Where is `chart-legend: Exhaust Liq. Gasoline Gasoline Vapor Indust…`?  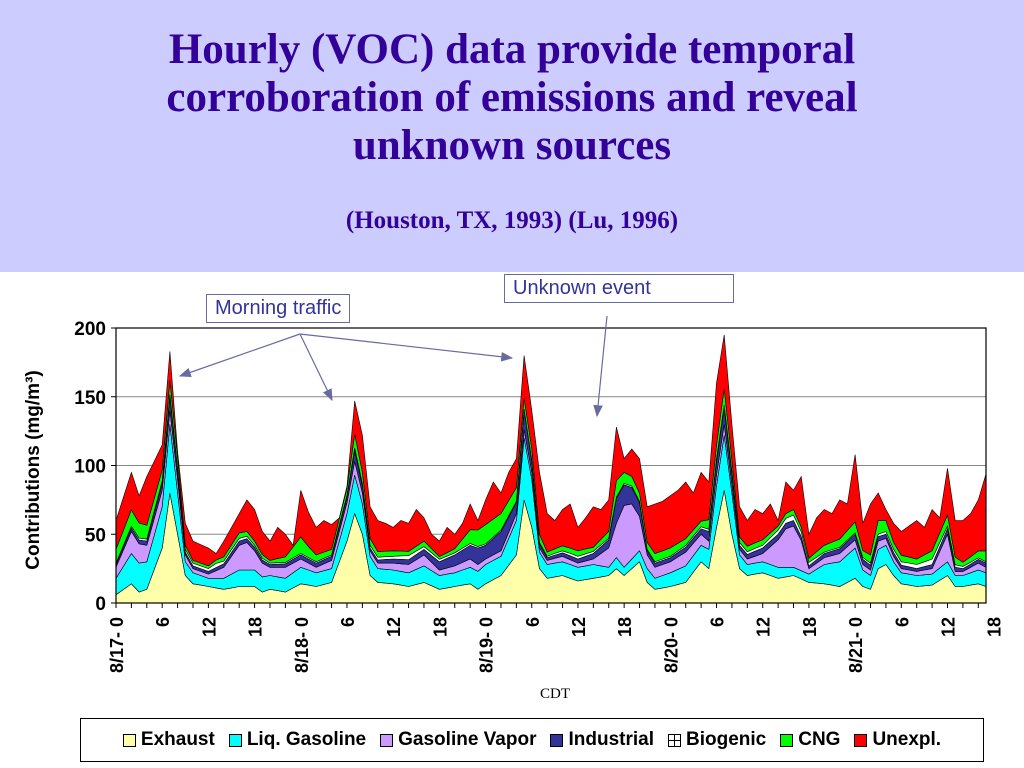 chart-legend: Exhaust Liq. Gasoline Gasoline Vapor Indust… is located at coordinates (532, 740).